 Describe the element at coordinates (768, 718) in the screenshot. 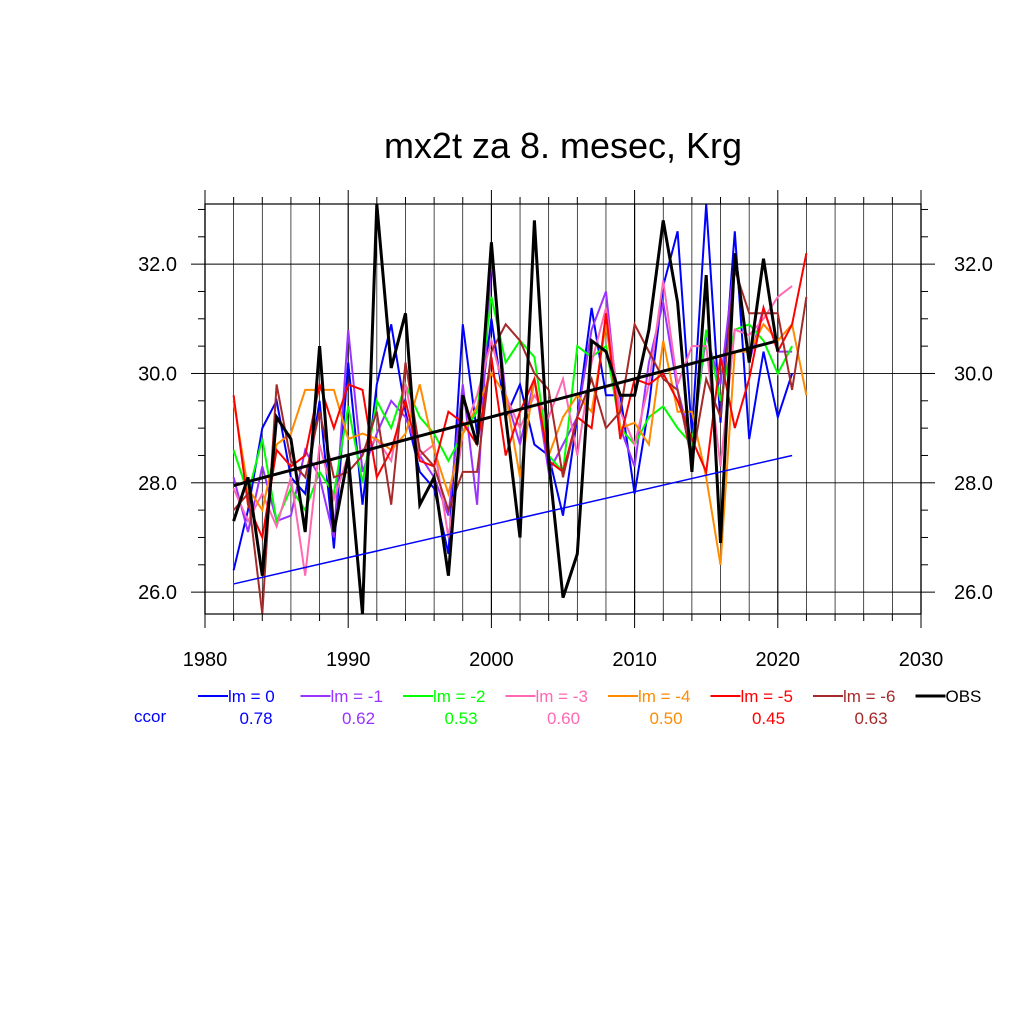

I see `ccor-value-5: 0.45` at that location.